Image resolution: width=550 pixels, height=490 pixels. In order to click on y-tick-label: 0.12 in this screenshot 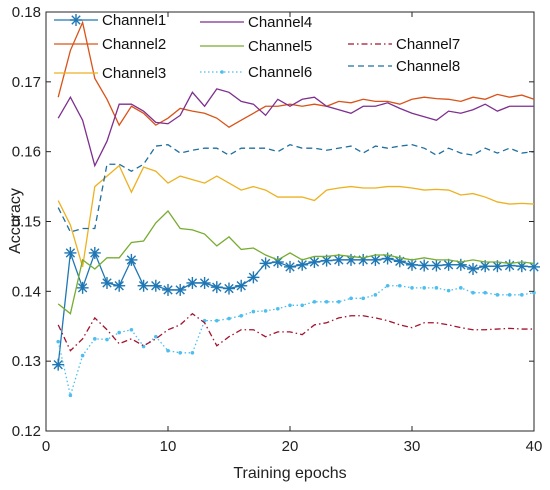, I will do `click(26, 431)`.